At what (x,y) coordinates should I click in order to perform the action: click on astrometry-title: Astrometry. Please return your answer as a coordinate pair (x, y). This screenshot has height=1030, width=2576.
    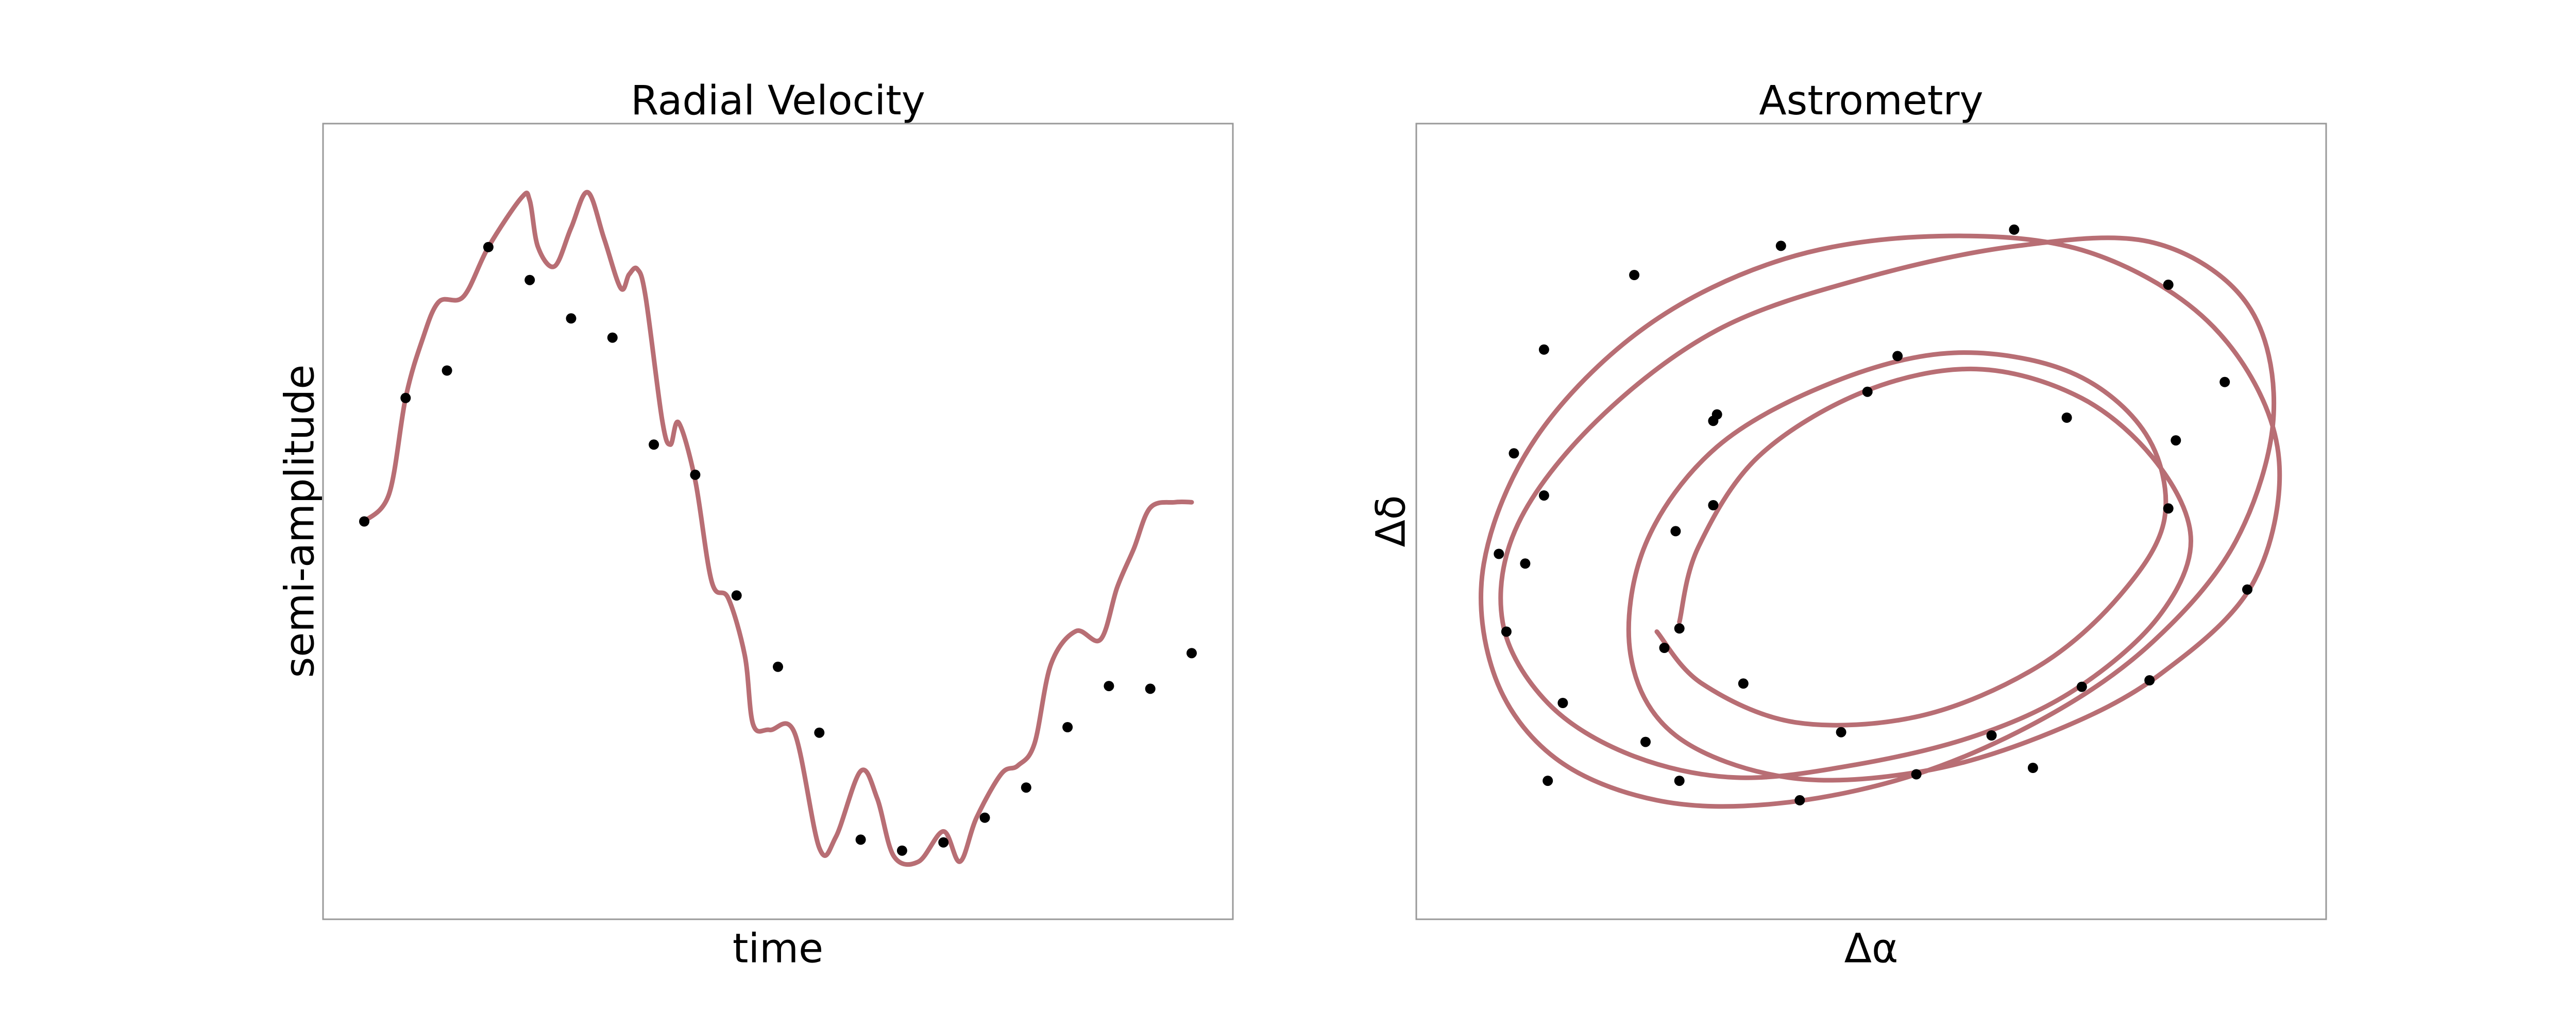
    Looking at the image, I should click on (1871, 101).